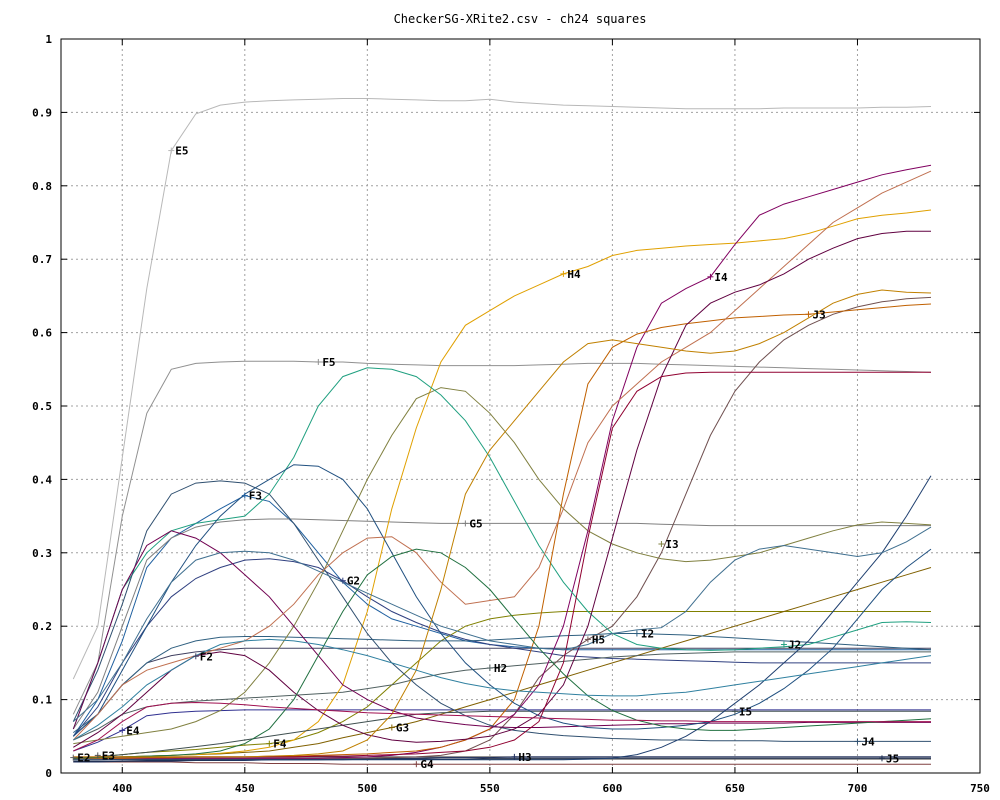  What do you see at coordinates (42, 259) in the screenshot?
I see `y-tick-label: 0.7` at bounding box center [42, 259].